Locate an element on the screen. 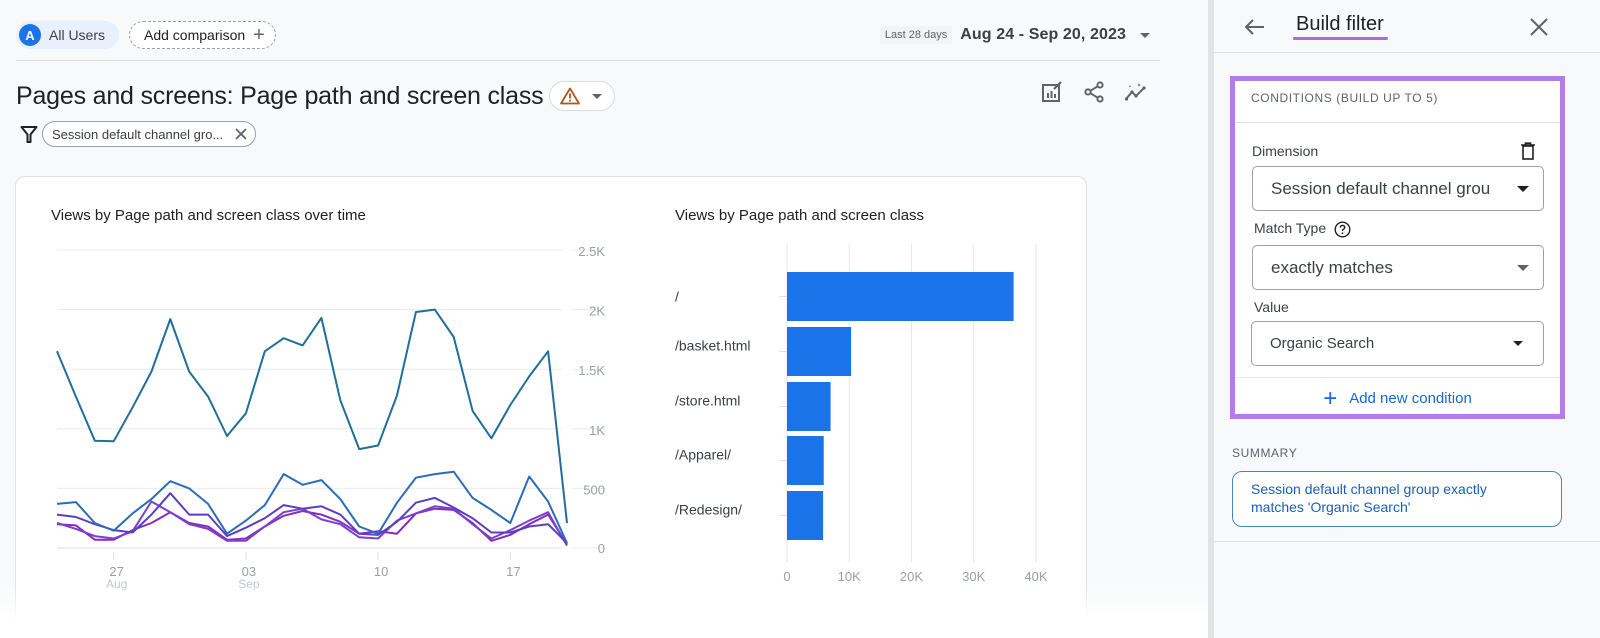 Image resolution: width=1600 pixels, height=638 pixels. x-tick-label: 27 is located at coordinates (116, 571).